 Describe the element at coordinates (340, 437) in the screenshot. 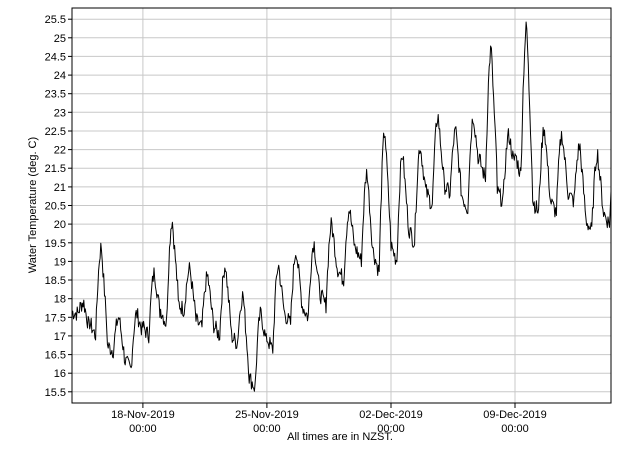

I see `time-zone-note: All times are in NZST.` at that location.